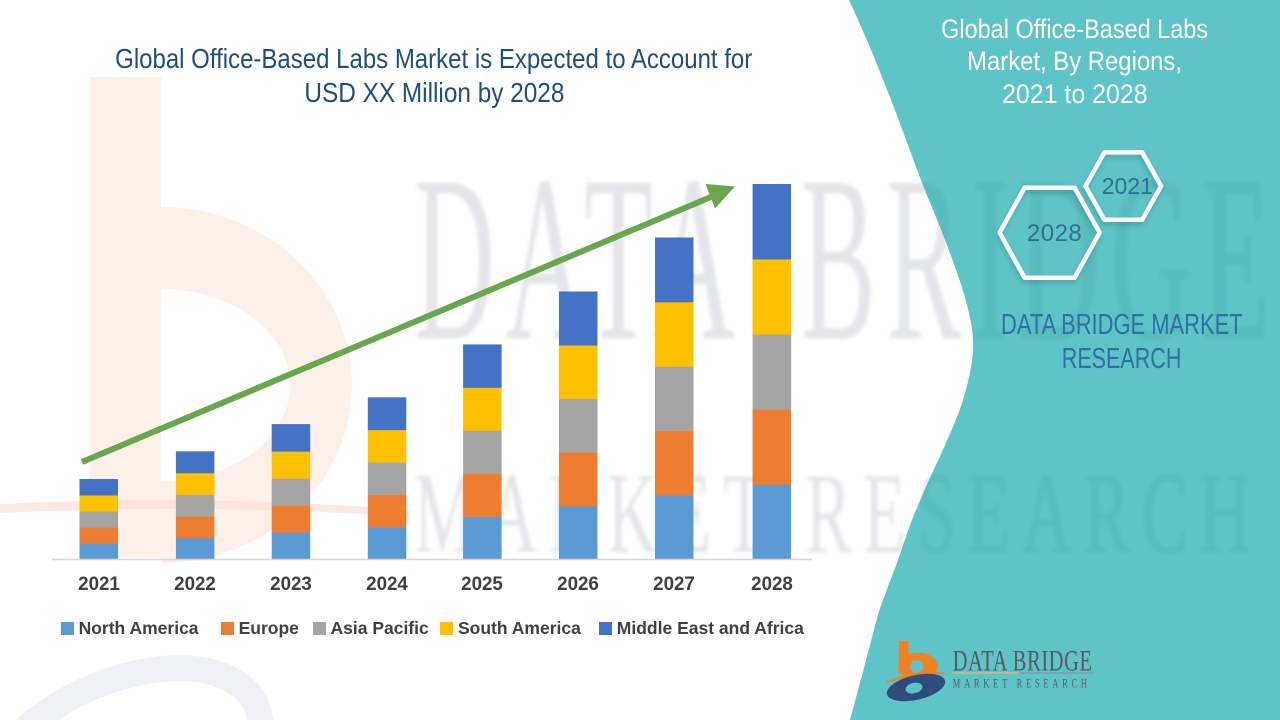  What do you see at coordinates (1022, 684) in the screenshot?
I see `svg-text: MARKET RESEARCH` at bounding box center [1022, 684].